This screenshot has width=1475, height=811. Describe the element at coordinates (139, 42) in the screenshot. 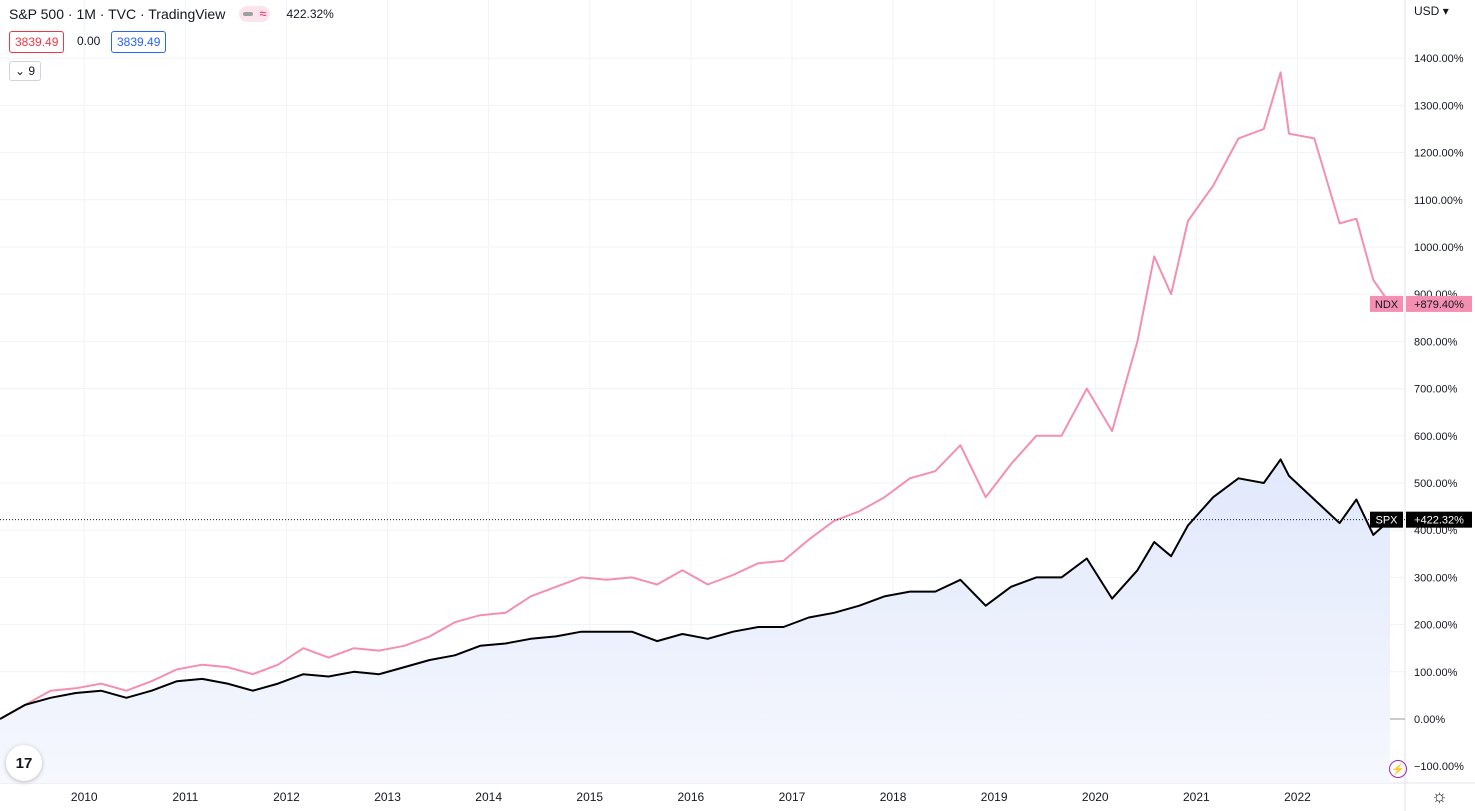

I see `buy-price-button: 3839.49` at that location.